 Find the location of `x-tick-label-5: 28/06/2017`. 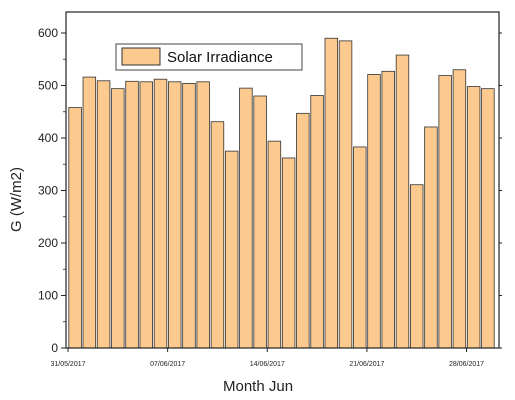

x-tick-label-5: 28/06/2017 is located at coordinates (466, 364).